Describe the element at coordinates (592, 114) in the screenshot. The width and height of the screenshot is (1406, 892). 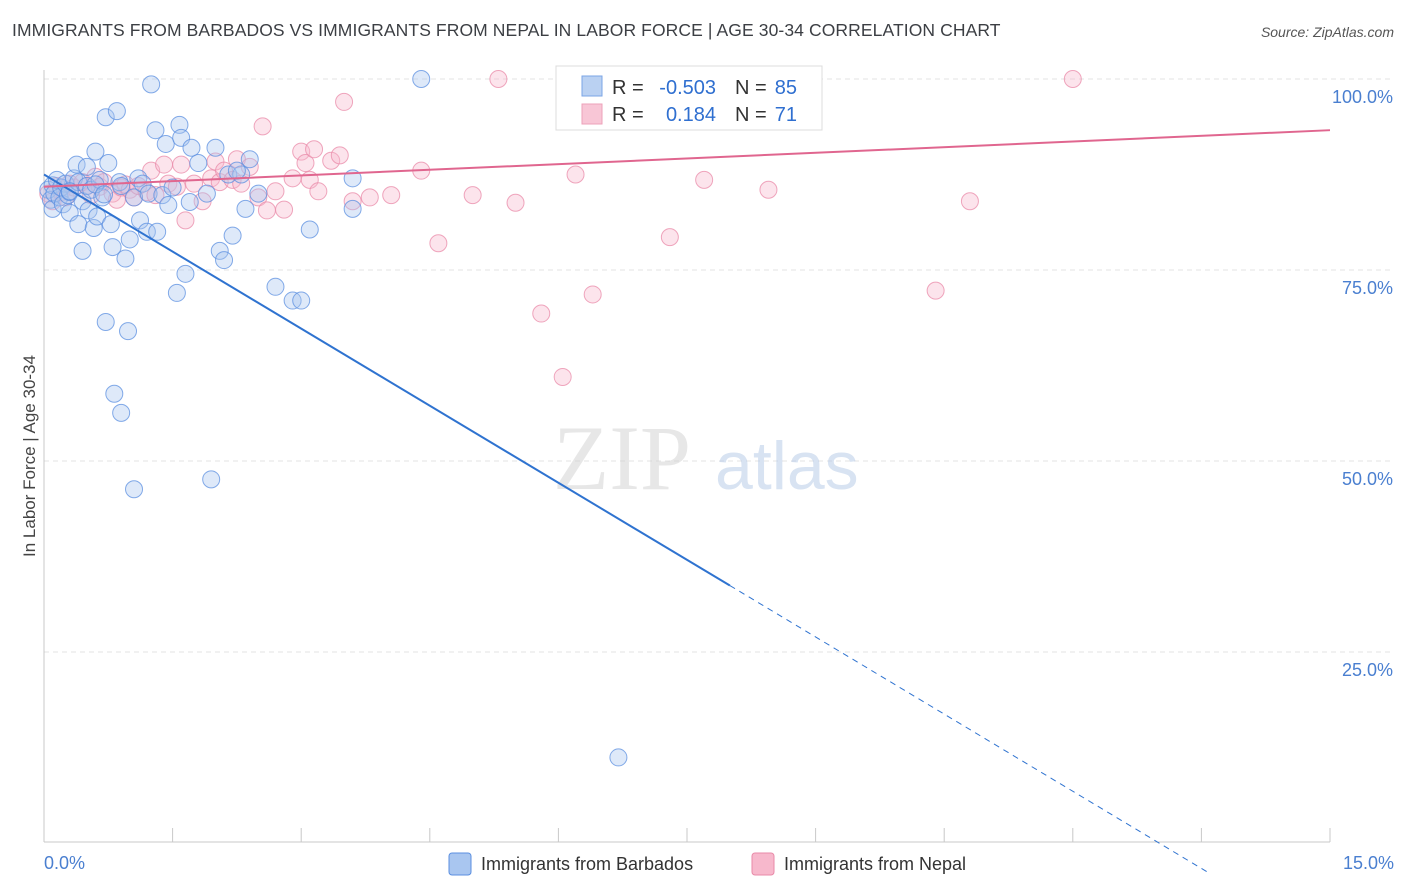
I see `stats-swatch-nepal` at that location.